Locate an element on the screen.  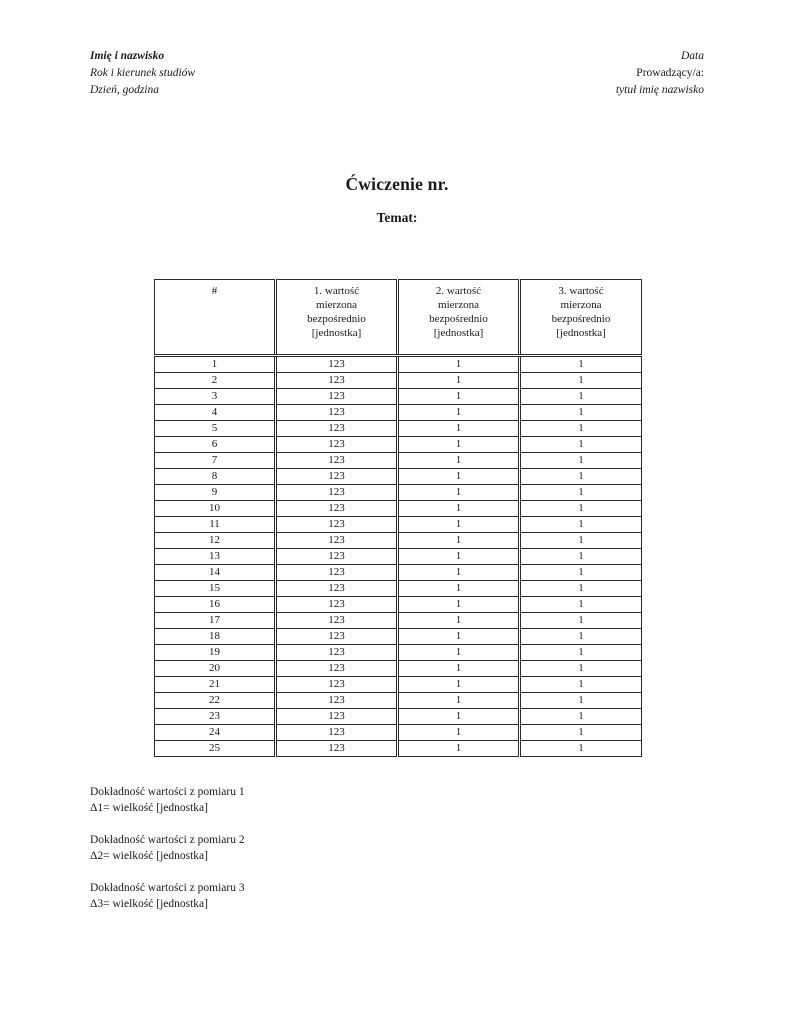
header-student-name: Imię i nazwisko is located at coordinates (127, 56).